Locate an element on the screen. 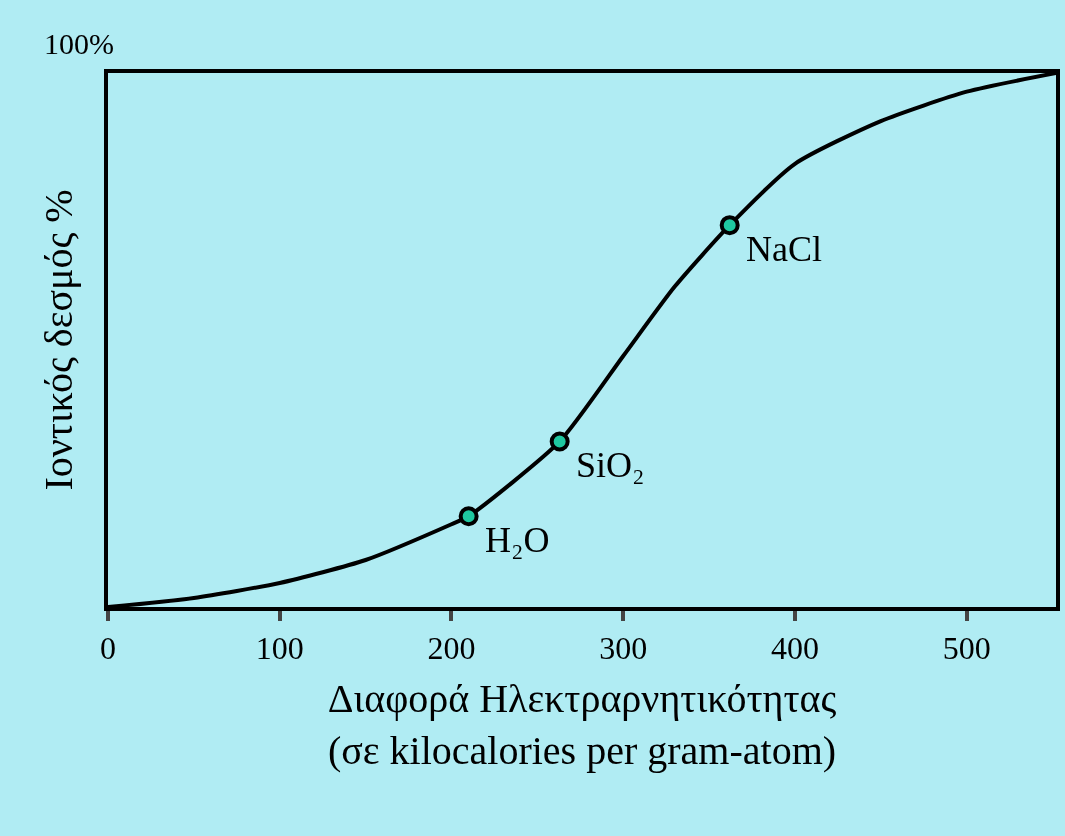  x-axis-title: Διαφορά Ηλεκτραρνητικότητας (σε kilocalories per gram-atom) is located at coordinates (582, 725).